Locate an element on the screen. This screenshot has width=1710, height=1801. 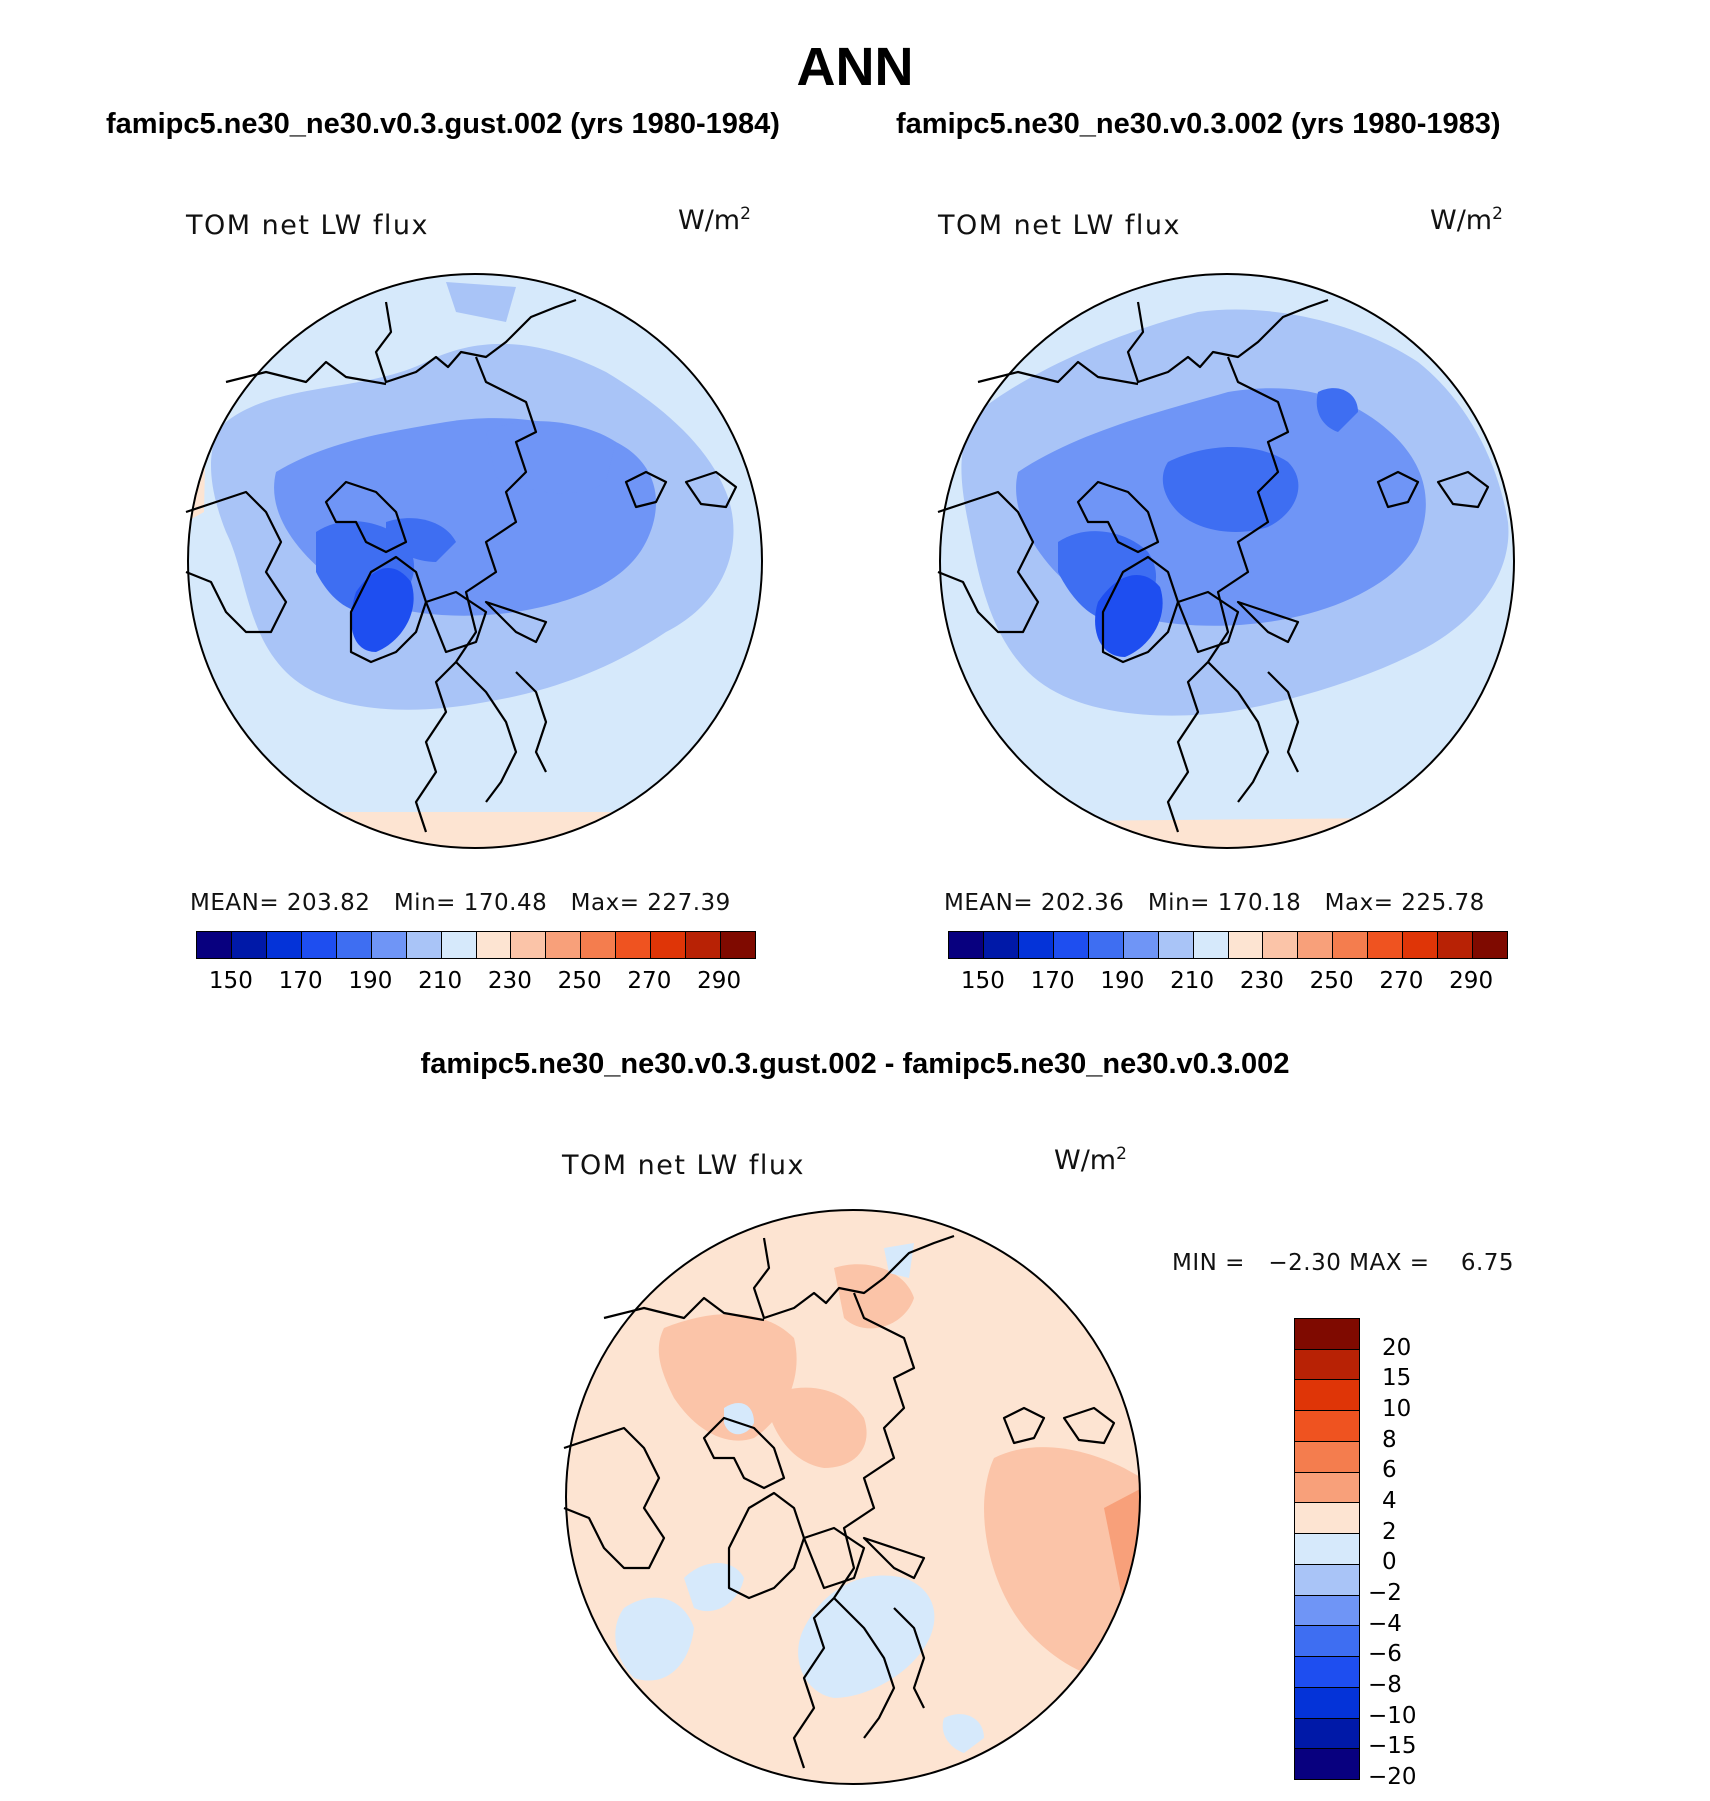
difference-stats: MIN = −2.30 MAX = 6.75 is located at coordinates (1343, 1263).